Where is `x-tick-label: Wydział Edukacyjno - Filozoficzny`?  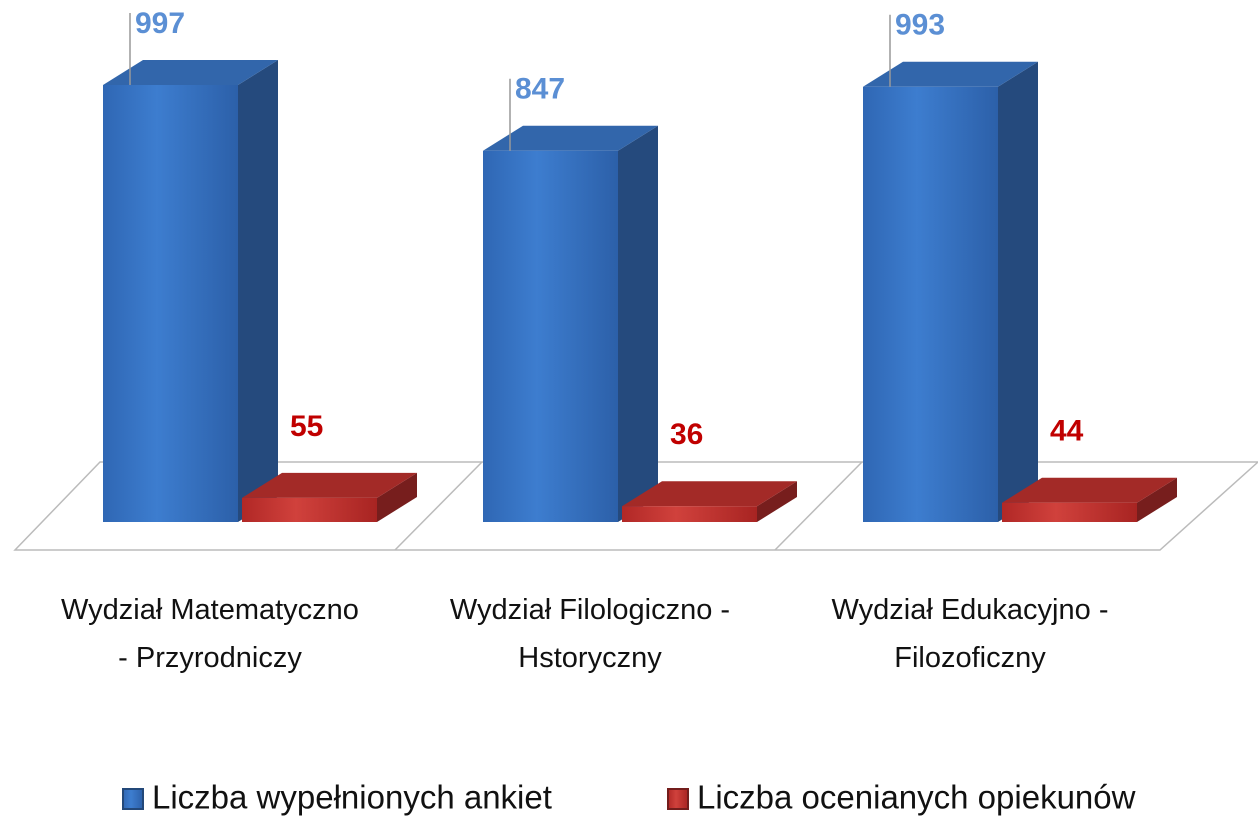
x-tick-label: Wydział Edukacyjno - Filozoficzny is located at coordinates (970, 634).